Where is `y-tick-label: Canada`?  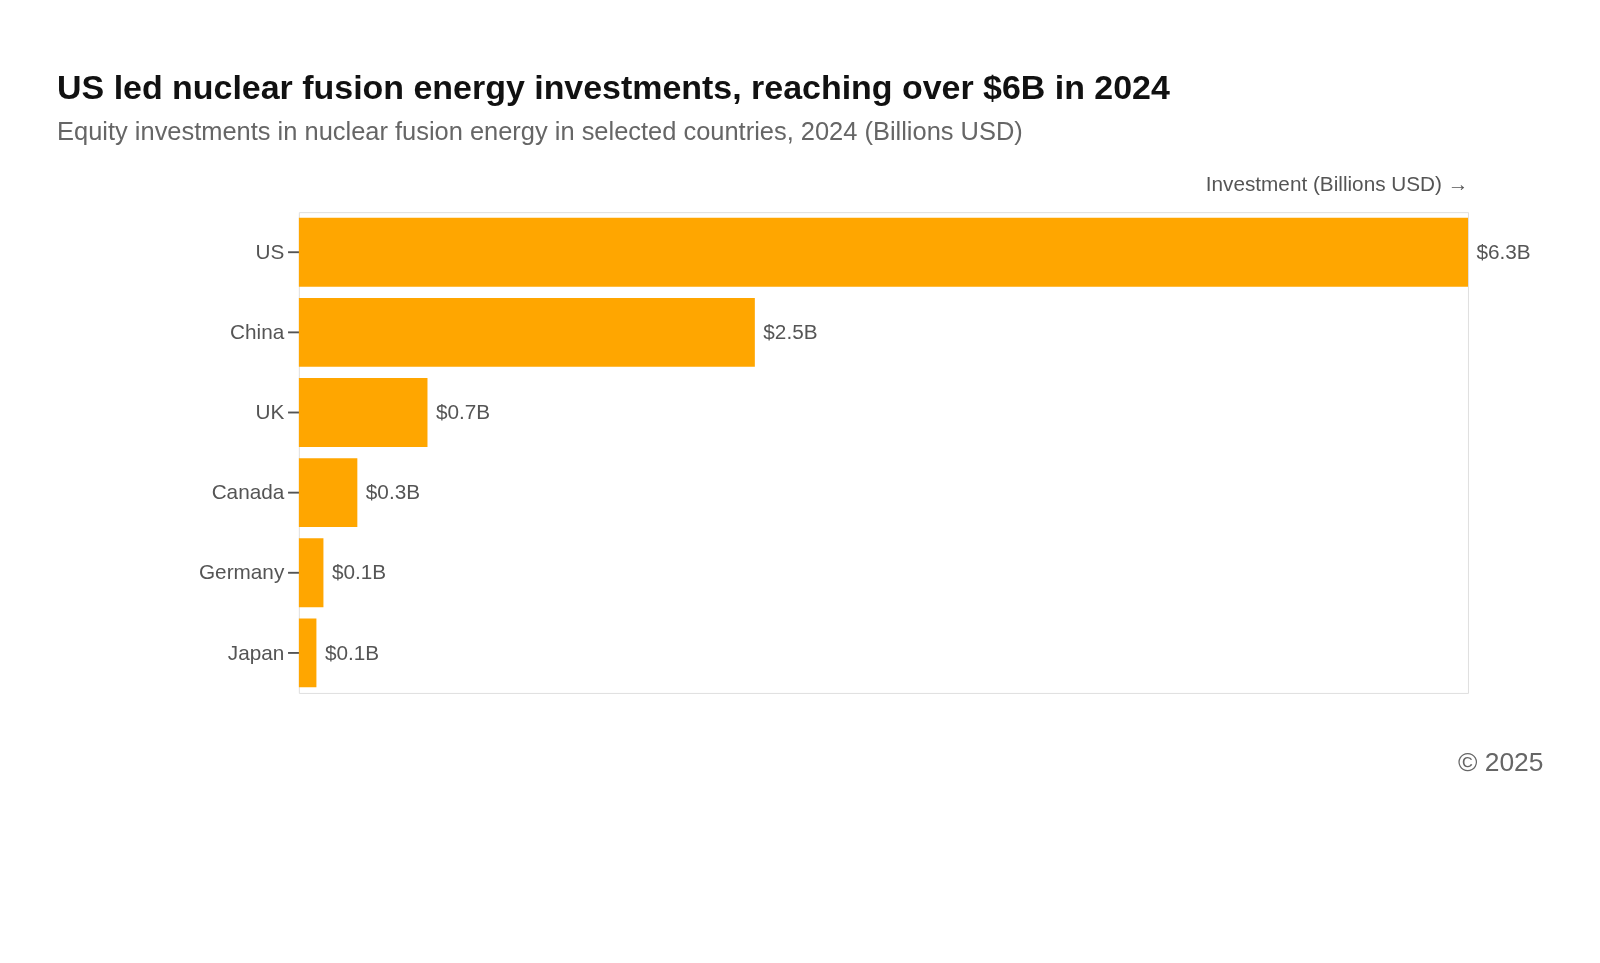
y-tick-label: Canada is located at coordinates (248, 492).